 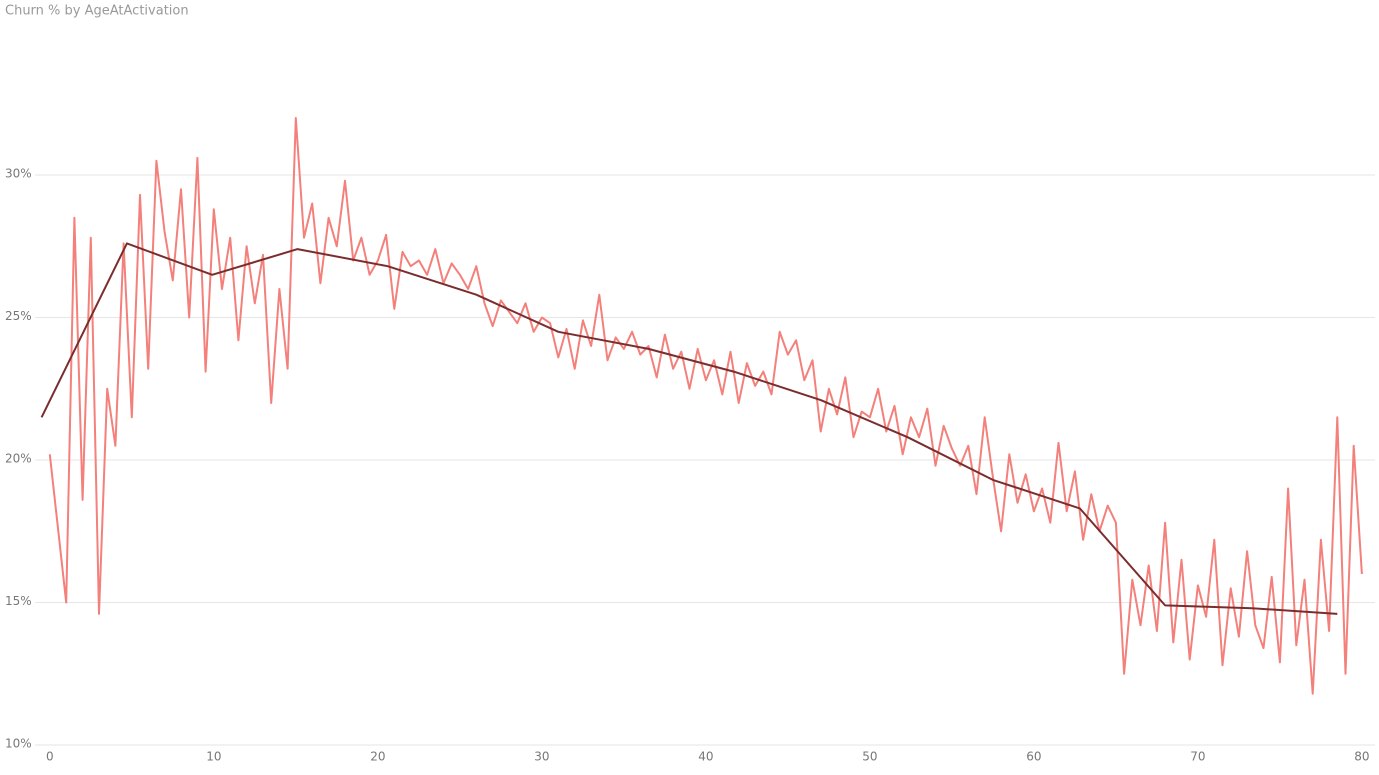 What do you see at coordinates (97, 11) in the screenshot?
I see `chart-title: Churn % by AgeAtActivation` at bounding box center [97, 11].